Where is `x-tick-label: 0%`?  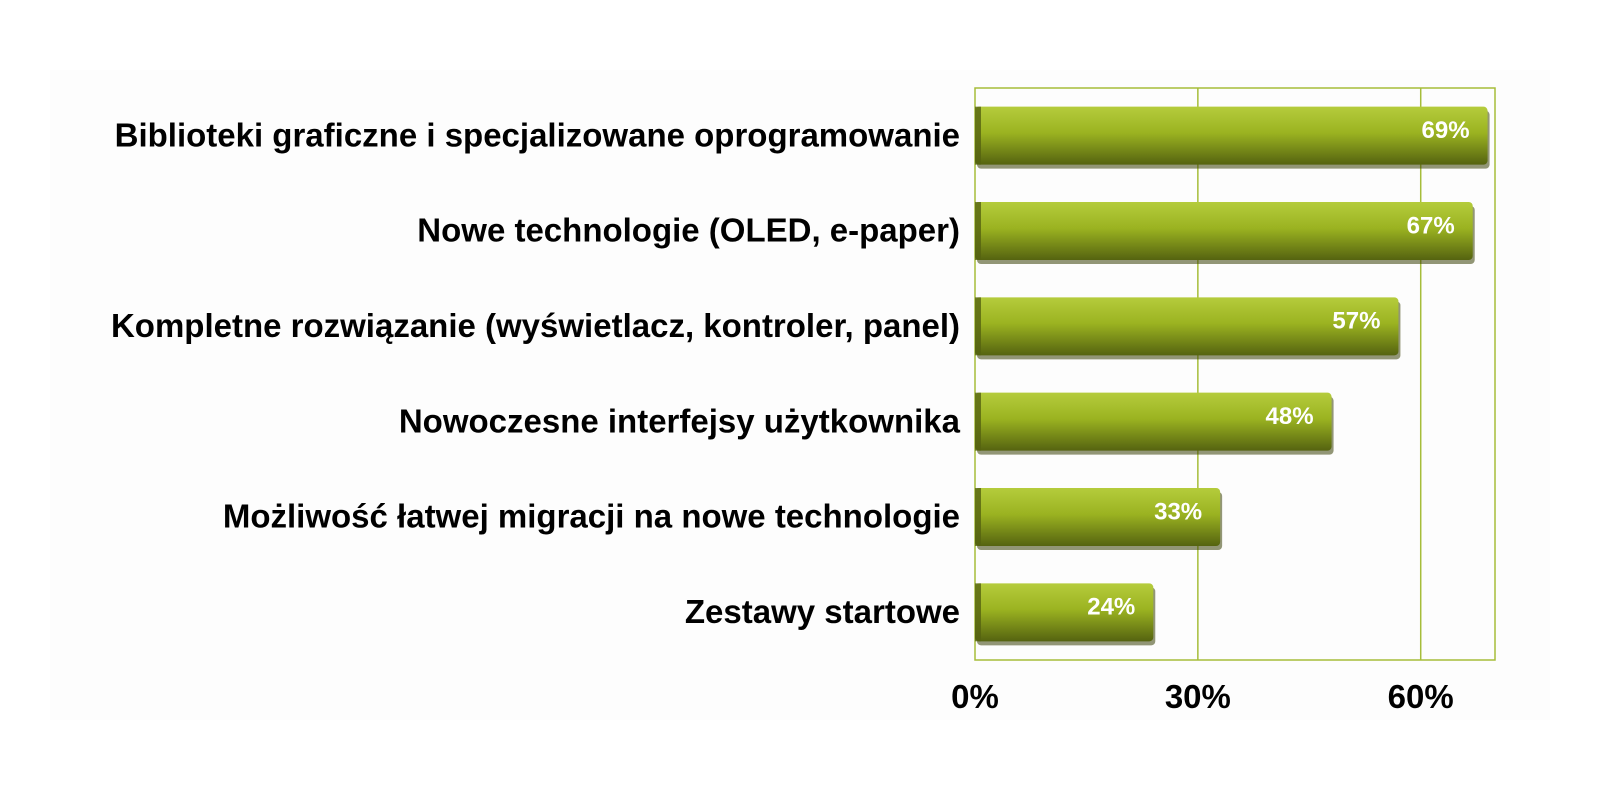
x-tick-label: 0% is located at coordinates (975, 696).